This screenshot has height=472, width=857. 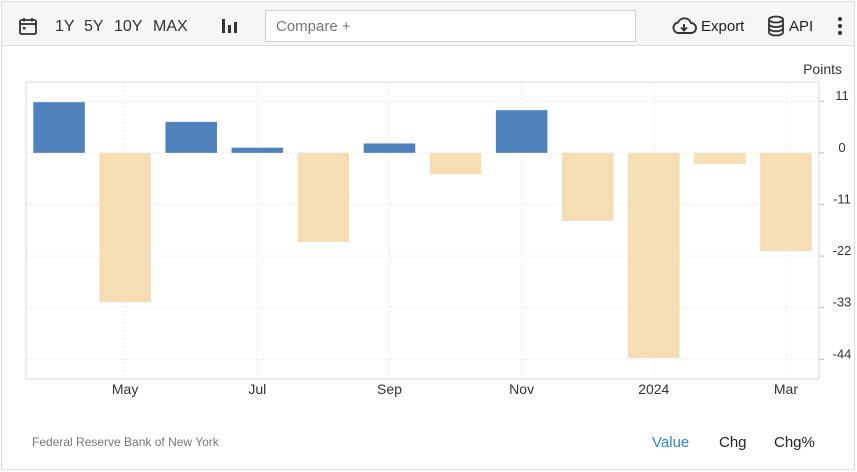 I want to click on view-value-button: Value, so click(x=671, y=442).